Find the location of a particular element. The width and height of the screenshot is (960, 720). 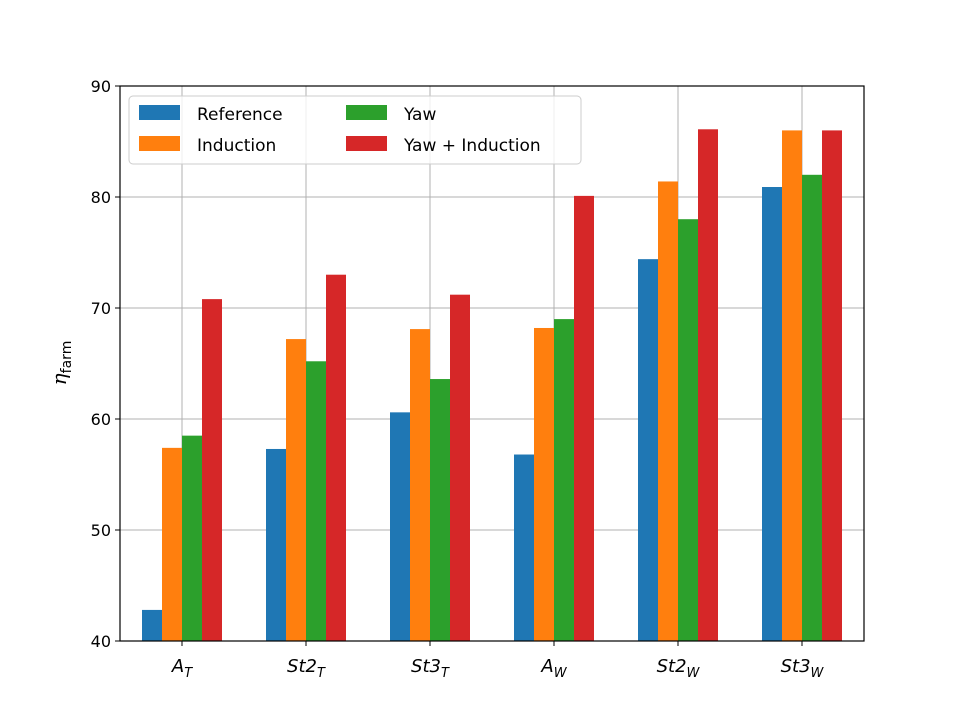

legend: Reference Induction Yaw Yaw + Induction is located at coordinates (355, 130).